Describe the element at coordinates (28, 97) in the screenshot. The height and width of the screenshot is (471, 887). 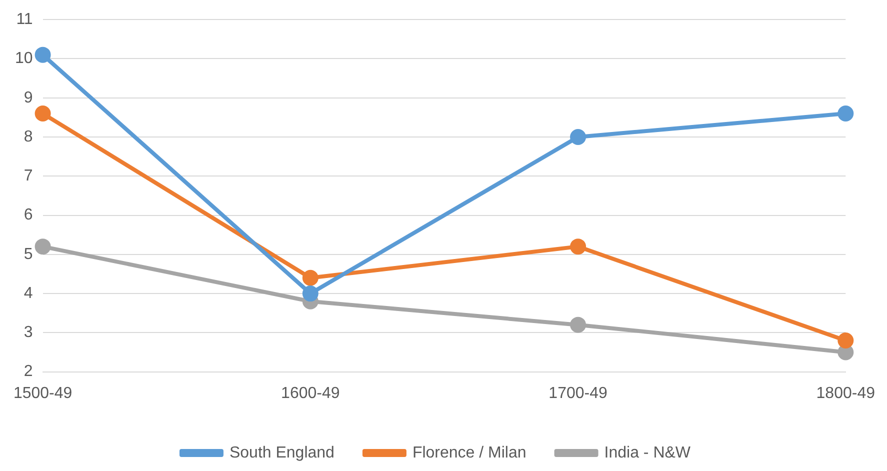
I see `y-tick-label: 9` at that location.